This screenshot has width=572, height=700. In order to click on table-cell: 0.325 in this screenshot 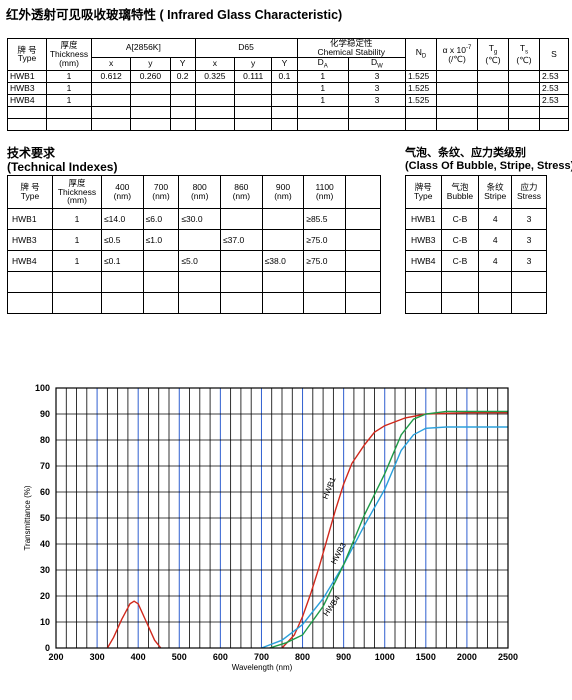, I will do `click(214, 76)`.